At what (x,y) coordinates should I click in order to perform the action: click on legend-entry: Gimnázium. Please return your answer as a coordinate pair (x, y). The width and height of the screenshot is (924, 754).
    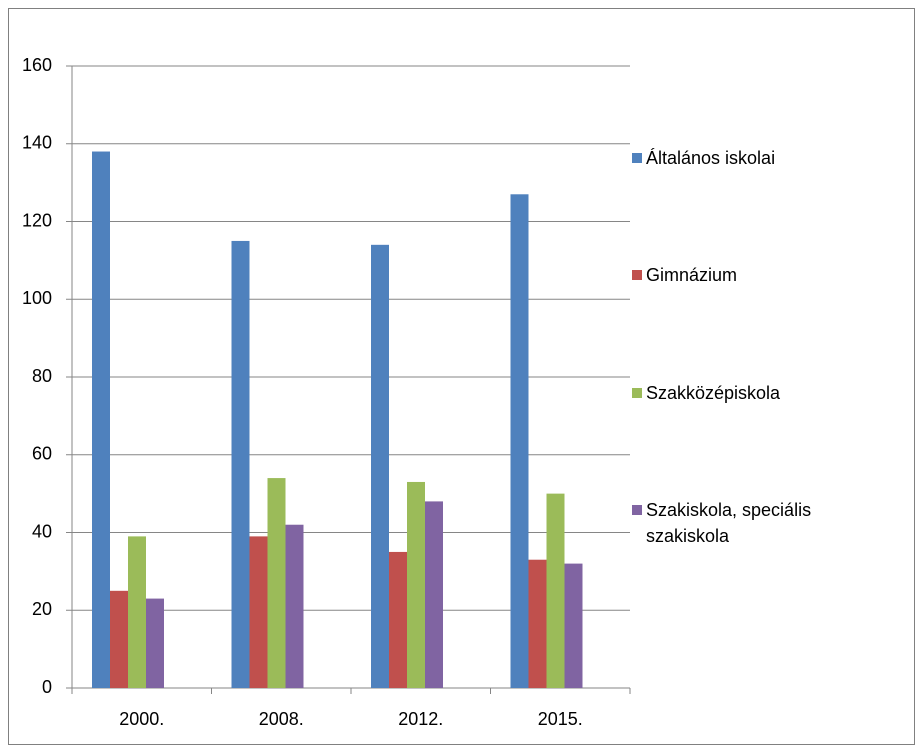
    Looking at the image, I should click on (732, 275).